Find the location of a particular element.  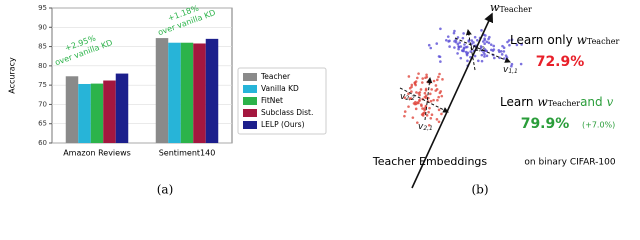

legend-label: FitNet is located at coordinates (272, 100).